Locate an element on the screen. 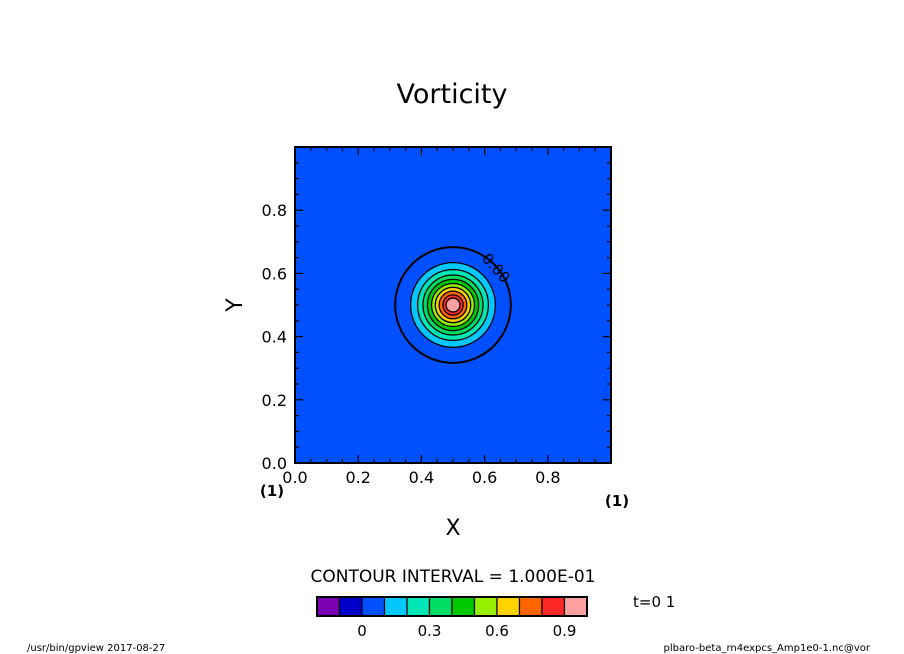 The image size is (904, 654). y-tick-labels: 0.0 0.2 0.4 0.6 0.8 is located at coordinates (274, 337).